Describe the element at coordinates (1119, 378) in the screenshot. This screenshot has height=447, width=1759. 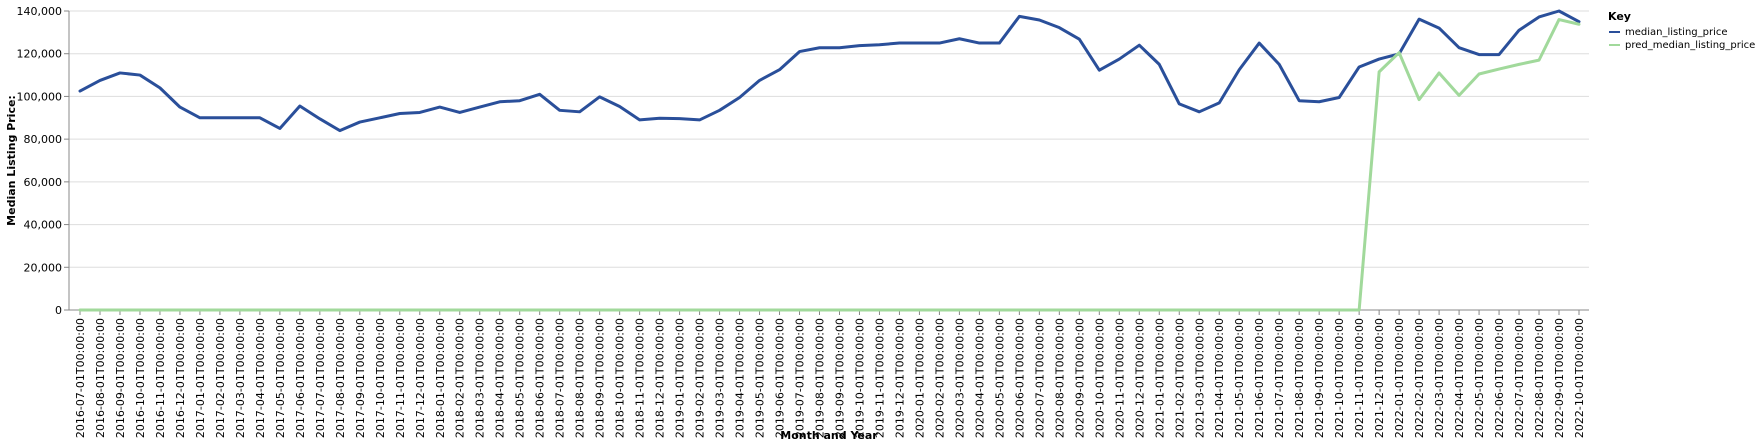
I see `x-tick-label: 2020-11-01T00:00:00` at that location.